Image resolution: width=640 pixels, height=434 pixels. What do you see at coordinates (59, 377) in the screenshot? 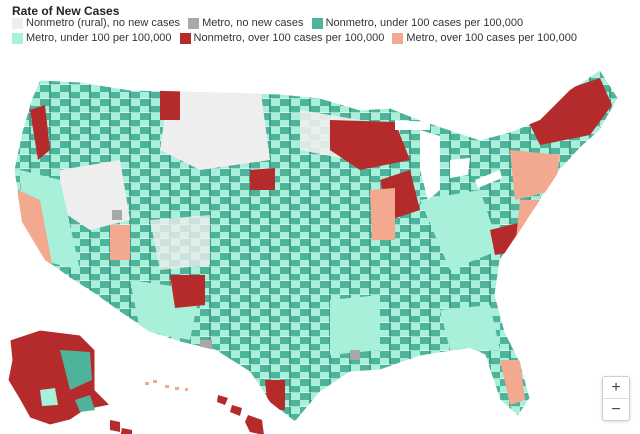
I see `alaska-shape` at bounding box center [59, 377].